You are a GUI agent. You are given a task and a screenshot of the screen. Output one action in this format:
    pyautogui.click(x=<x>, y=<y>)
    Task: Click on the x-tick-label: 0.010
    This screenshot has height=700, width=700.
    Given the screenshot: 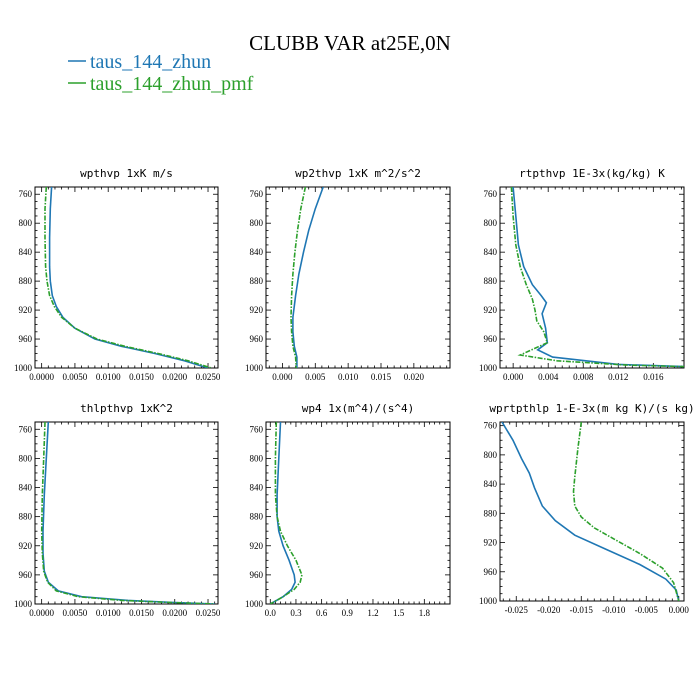 What is the action you would take?
    pyautogui.click(x=348, y=377)
    